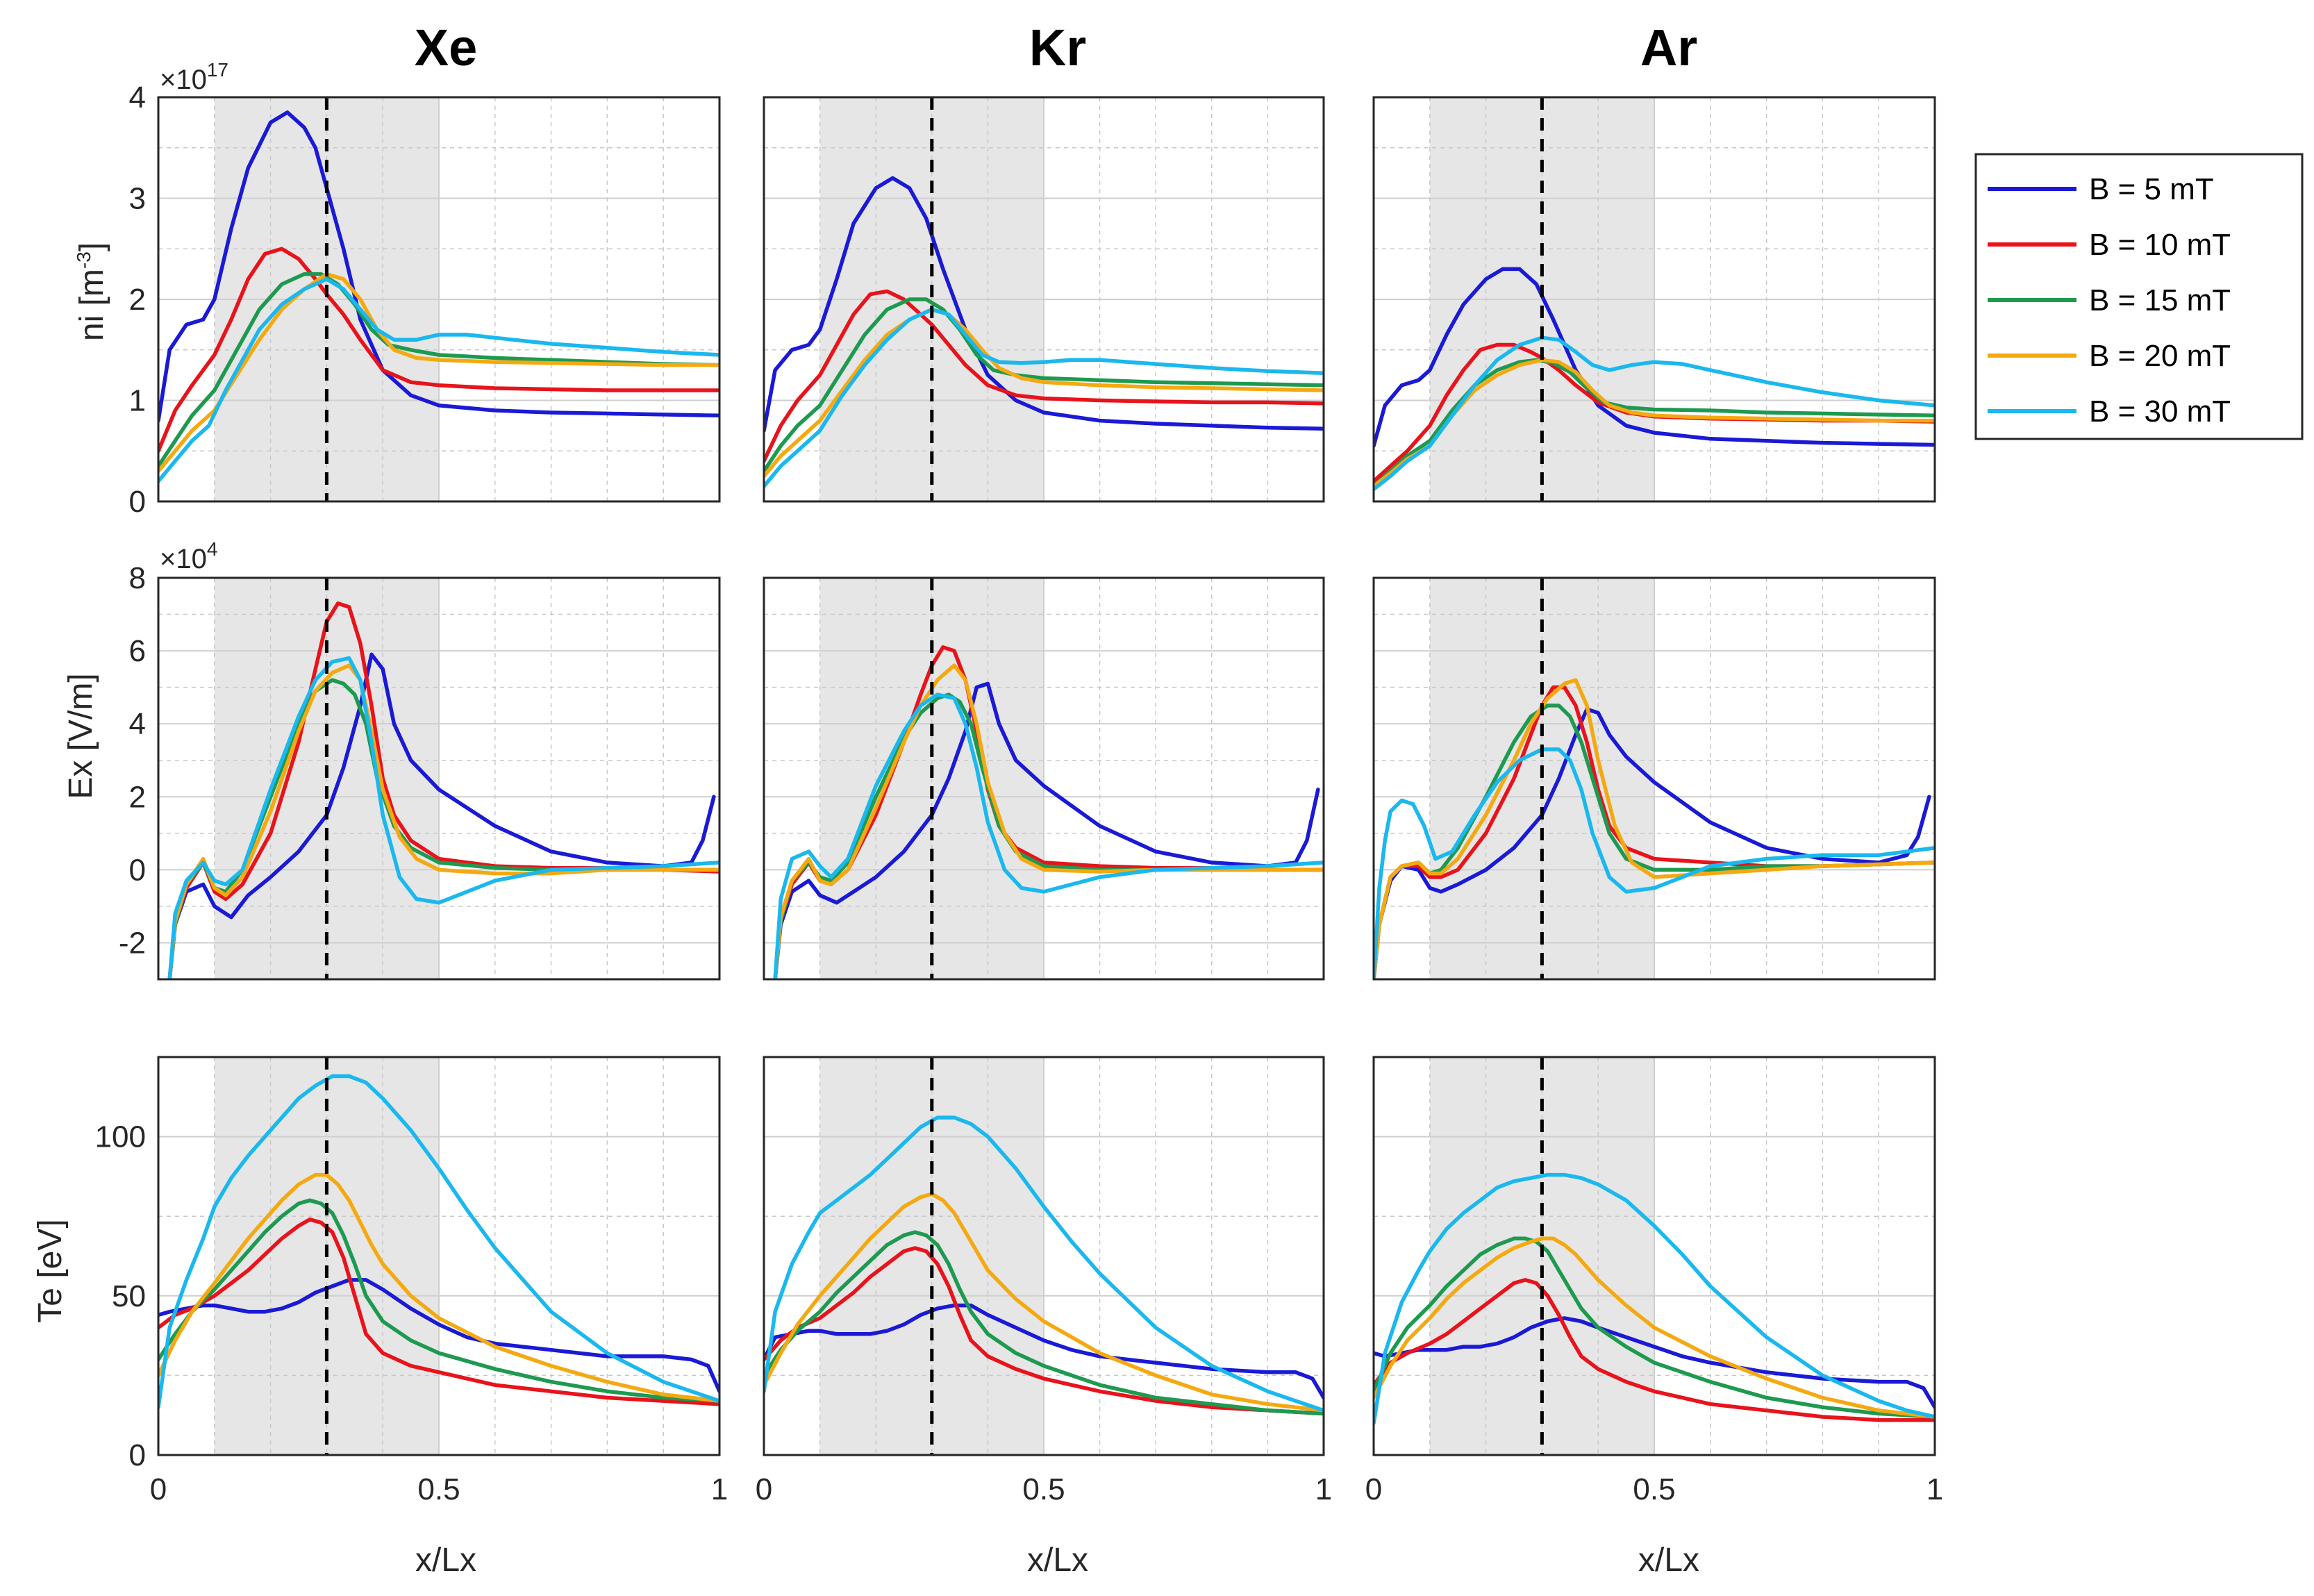 This screenshot has height=1596, width=2314. I want to click on legend-label-10mt: B = 10 mT, so click(2160, 245).